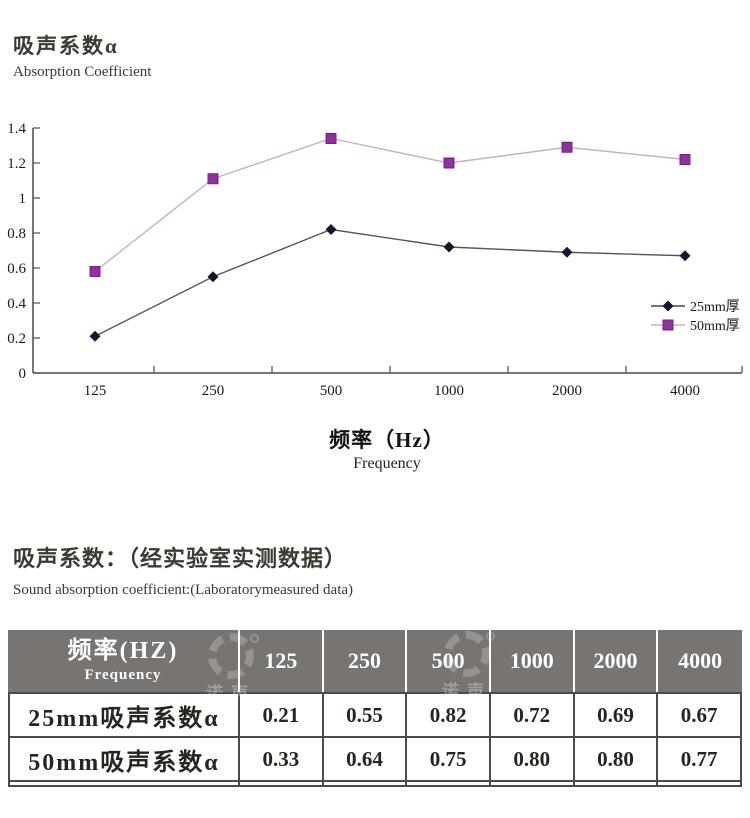 This screenshot has height=818, width=750. What do you see at coordinates (449, 715) in the screenshot?
I see `table-cell: 0.82` at bounding box center [449, 715].